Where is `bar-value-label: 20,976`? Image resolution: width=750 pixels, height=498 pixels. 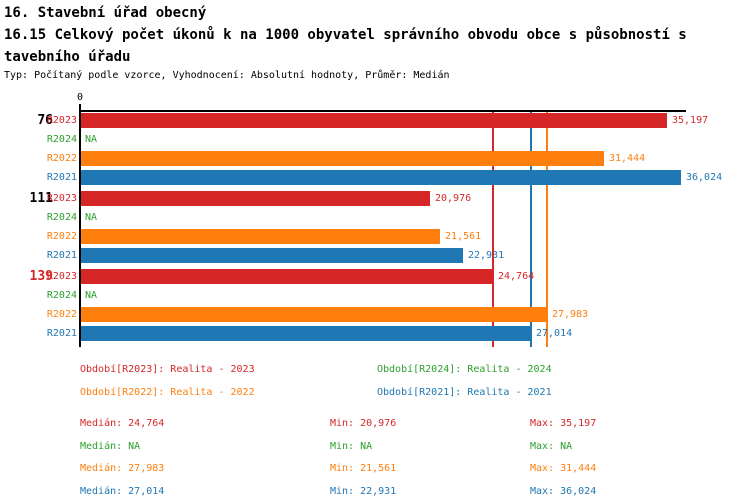
bar-value-label: 20,976 is located at coordinates (453, 198).